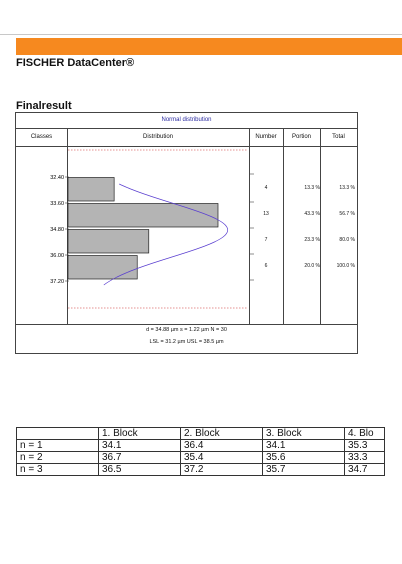 The height and width of the screenshot is (564, 402). I want to click on table-header-cell, so click(57, 433).